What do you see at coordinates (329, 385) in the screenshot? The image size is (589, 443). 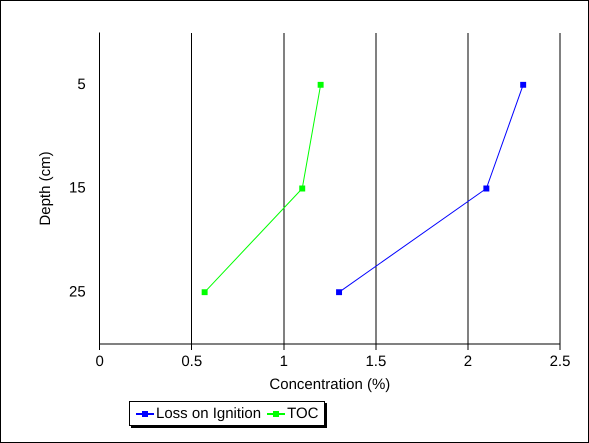 I see `x-axis-title: Concentration (%)` at bounding box center [329, 385].